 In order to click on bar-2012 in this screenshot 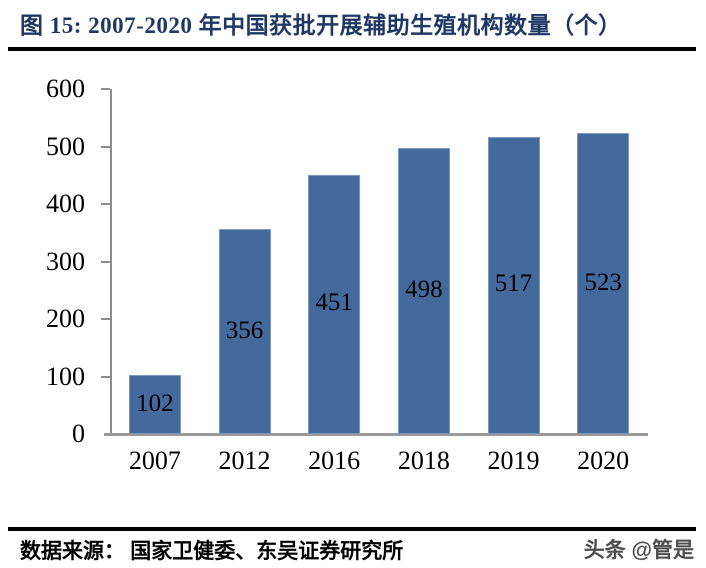, I will do `click(244, 331)`.